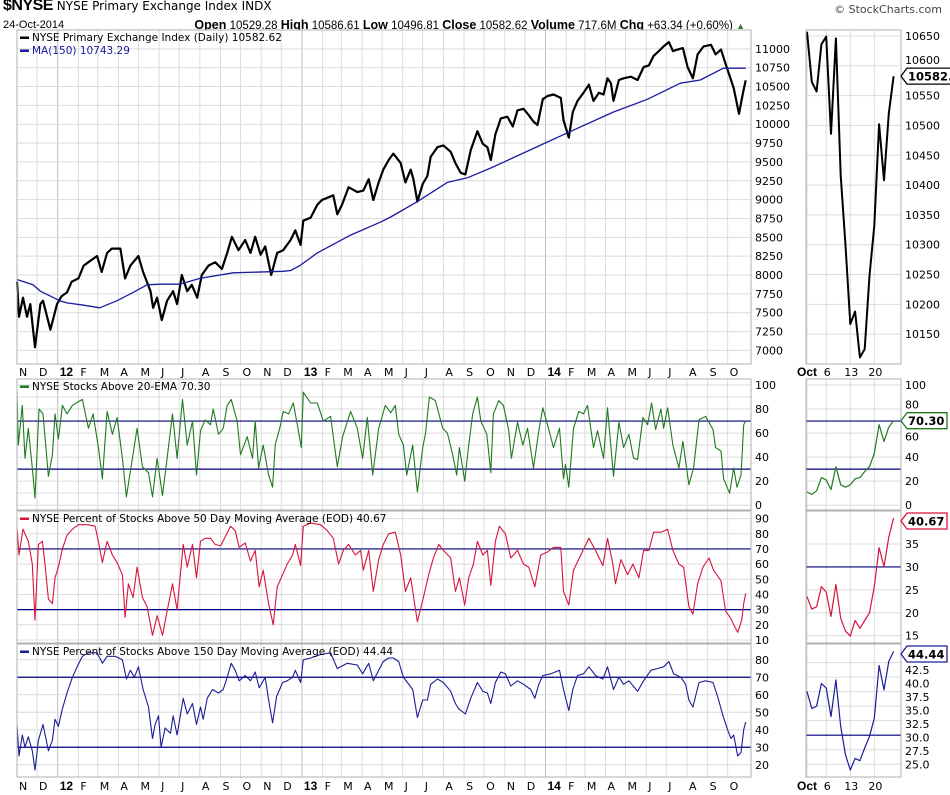 This screenshot has height=795, width=950. Describe the element at coordinates (827, 786) in the screenshot. I see `zoom-day-label: 6` at that location.